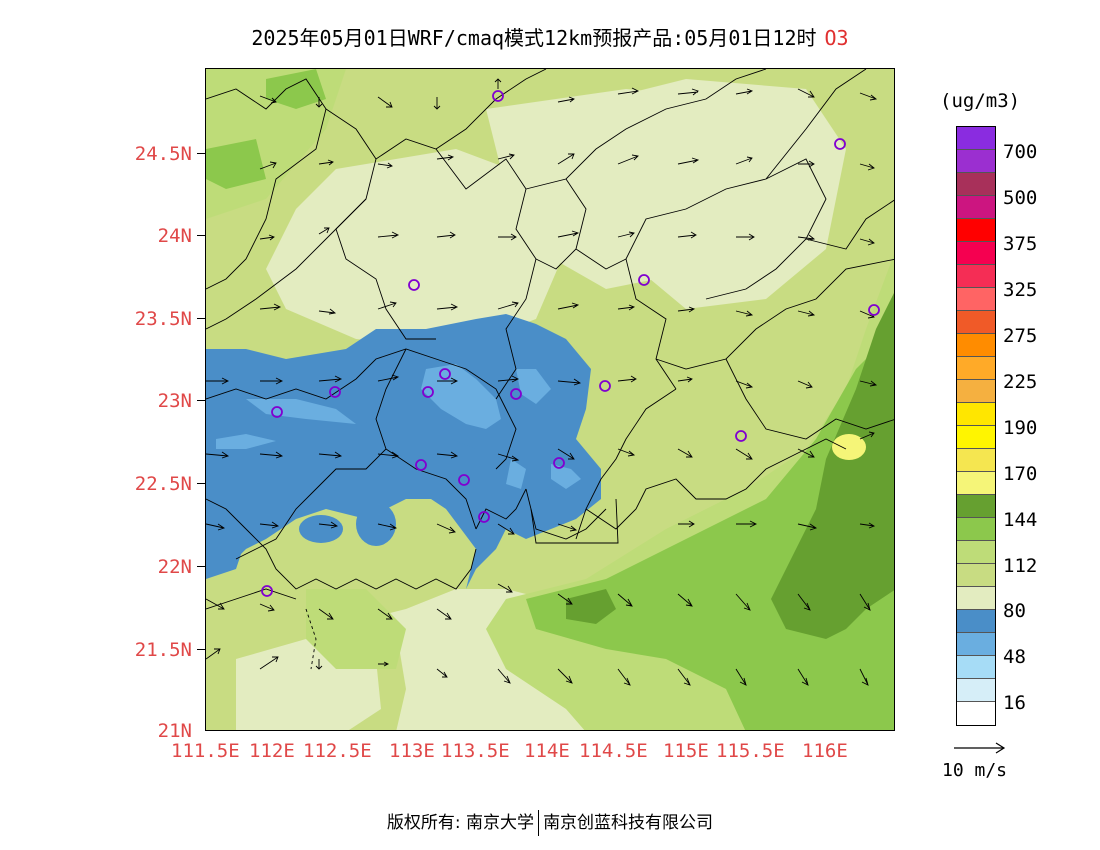 The height and width of the screenshot is (850, 1100). What do you see at coordinates (539, 823) in the screenshot?
I see `copyright-divider` at bounding box center [539, 823].